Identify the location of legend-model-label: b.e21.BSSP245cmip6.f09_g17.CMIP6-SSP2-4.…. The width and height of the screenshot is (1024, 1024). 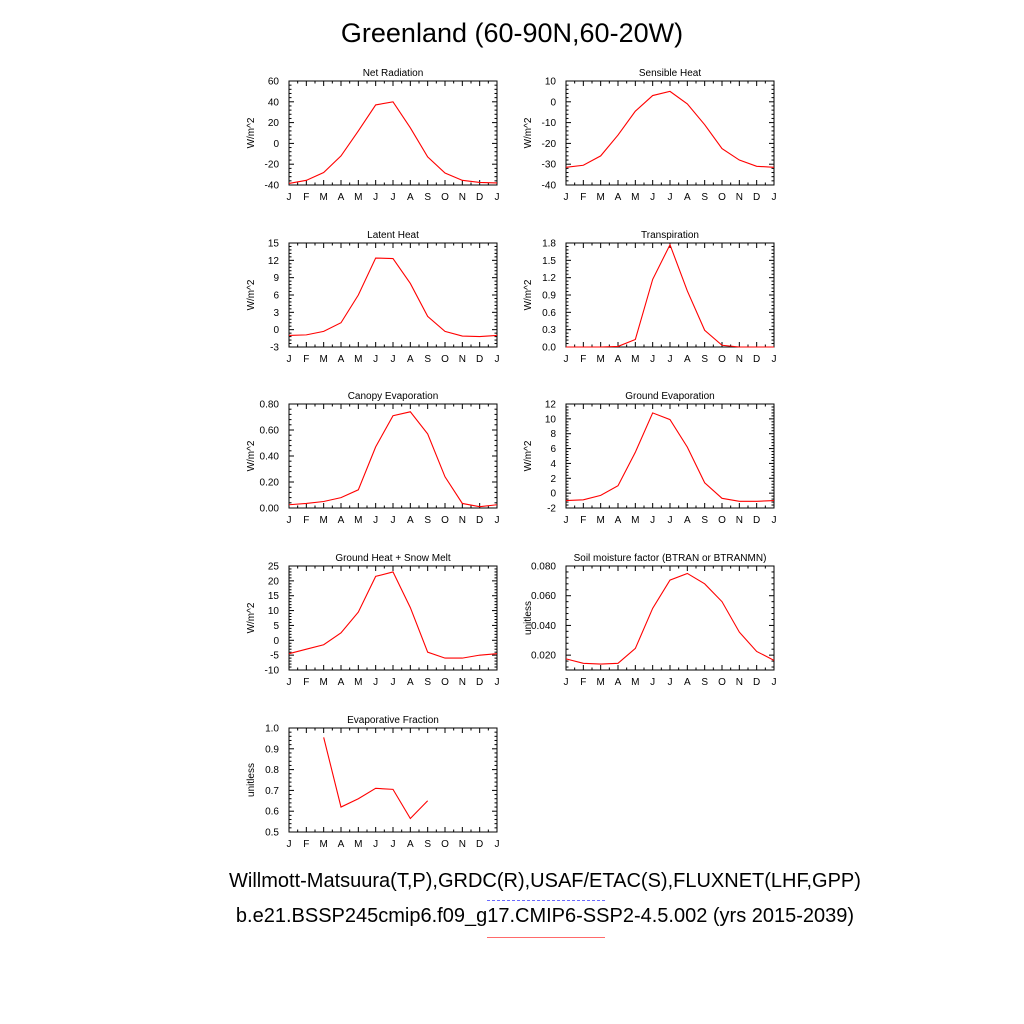
(545, 916).